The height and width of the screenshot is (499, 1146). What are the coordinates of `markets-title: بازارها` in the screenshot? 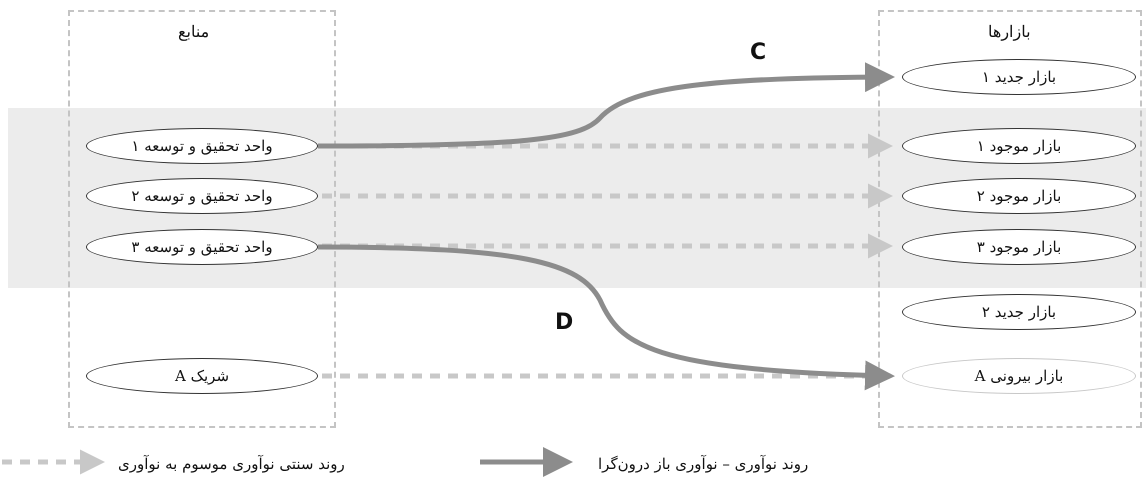 It's located at (1009, 31).